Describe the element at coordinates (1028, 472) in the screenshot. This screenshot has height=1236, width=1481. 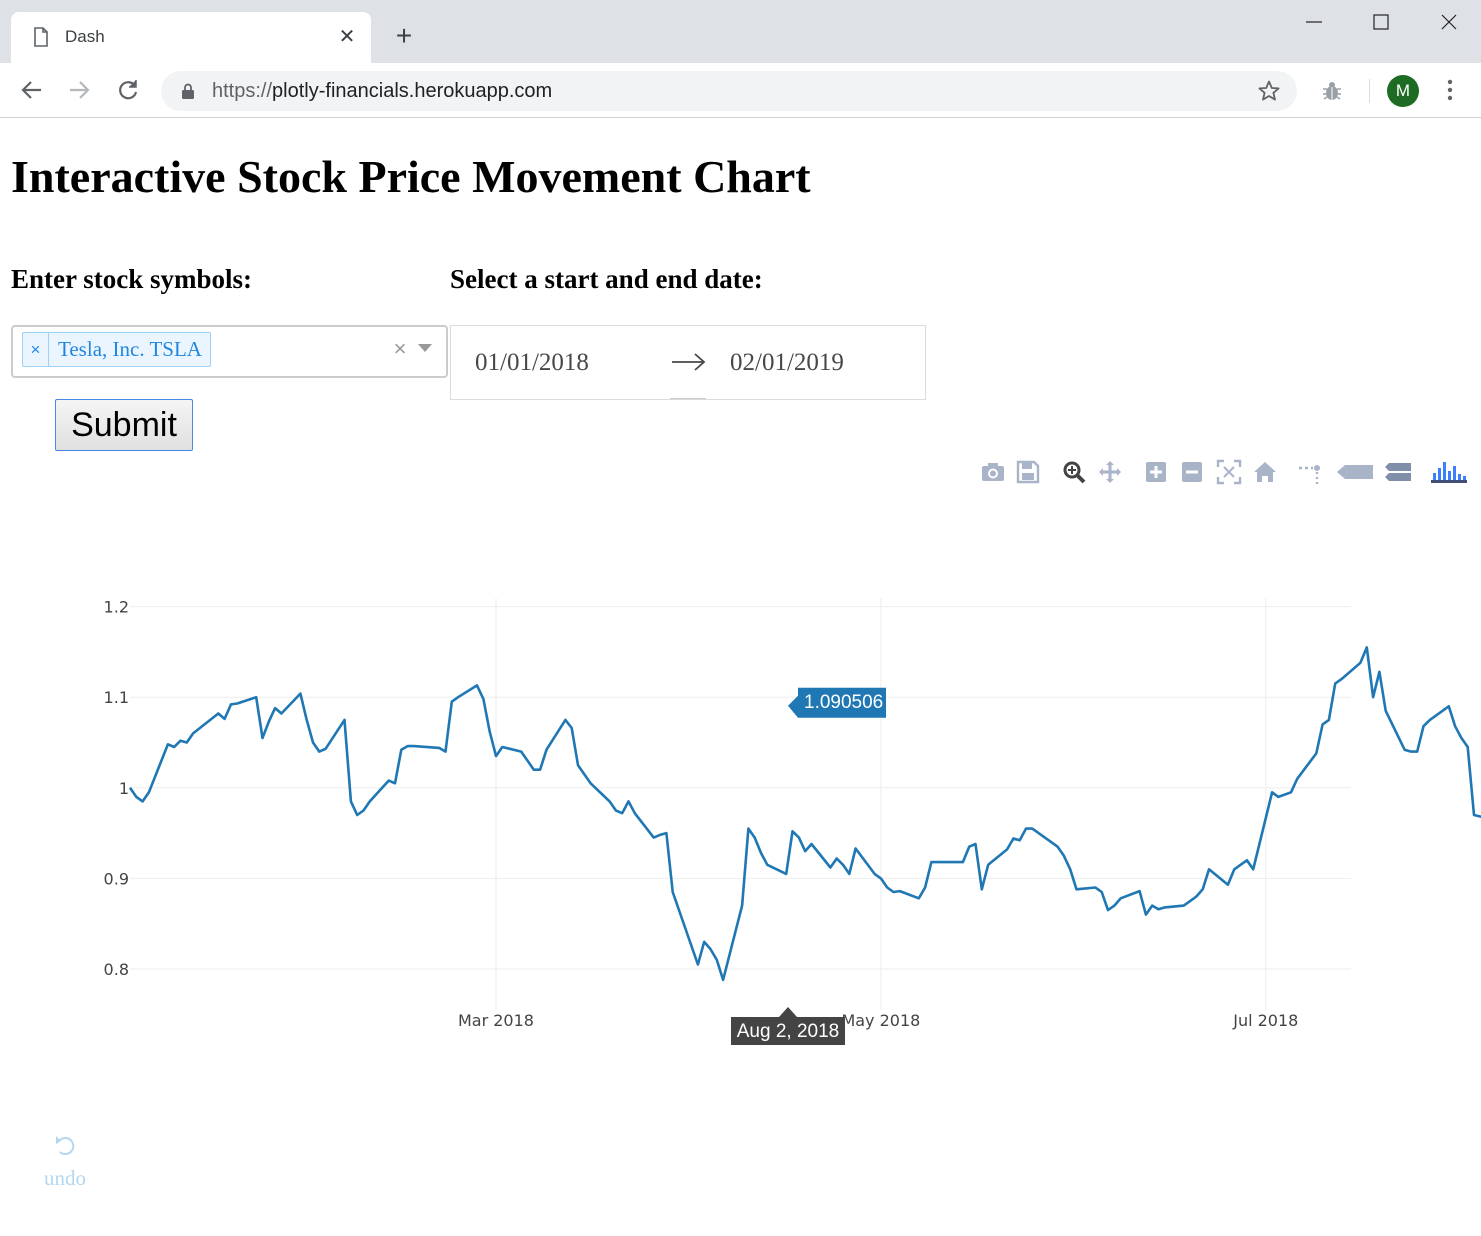
I see `save-icon` at that location.